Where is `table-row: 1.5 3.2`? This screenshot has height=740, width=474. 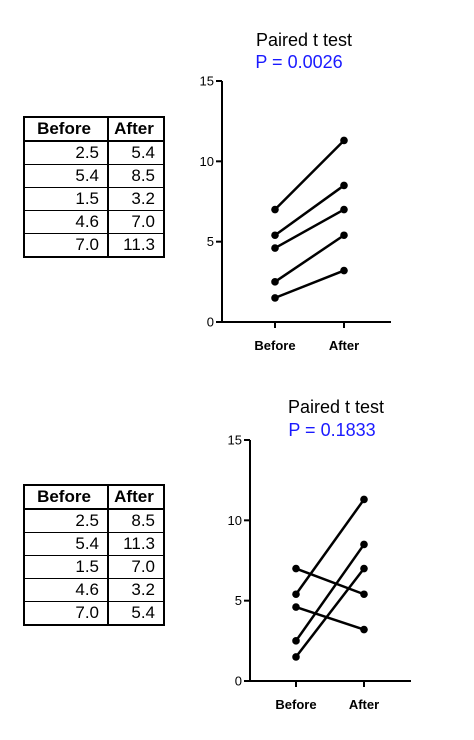
table-row: 1.5 3.2 is located at coordinates (94, 199).